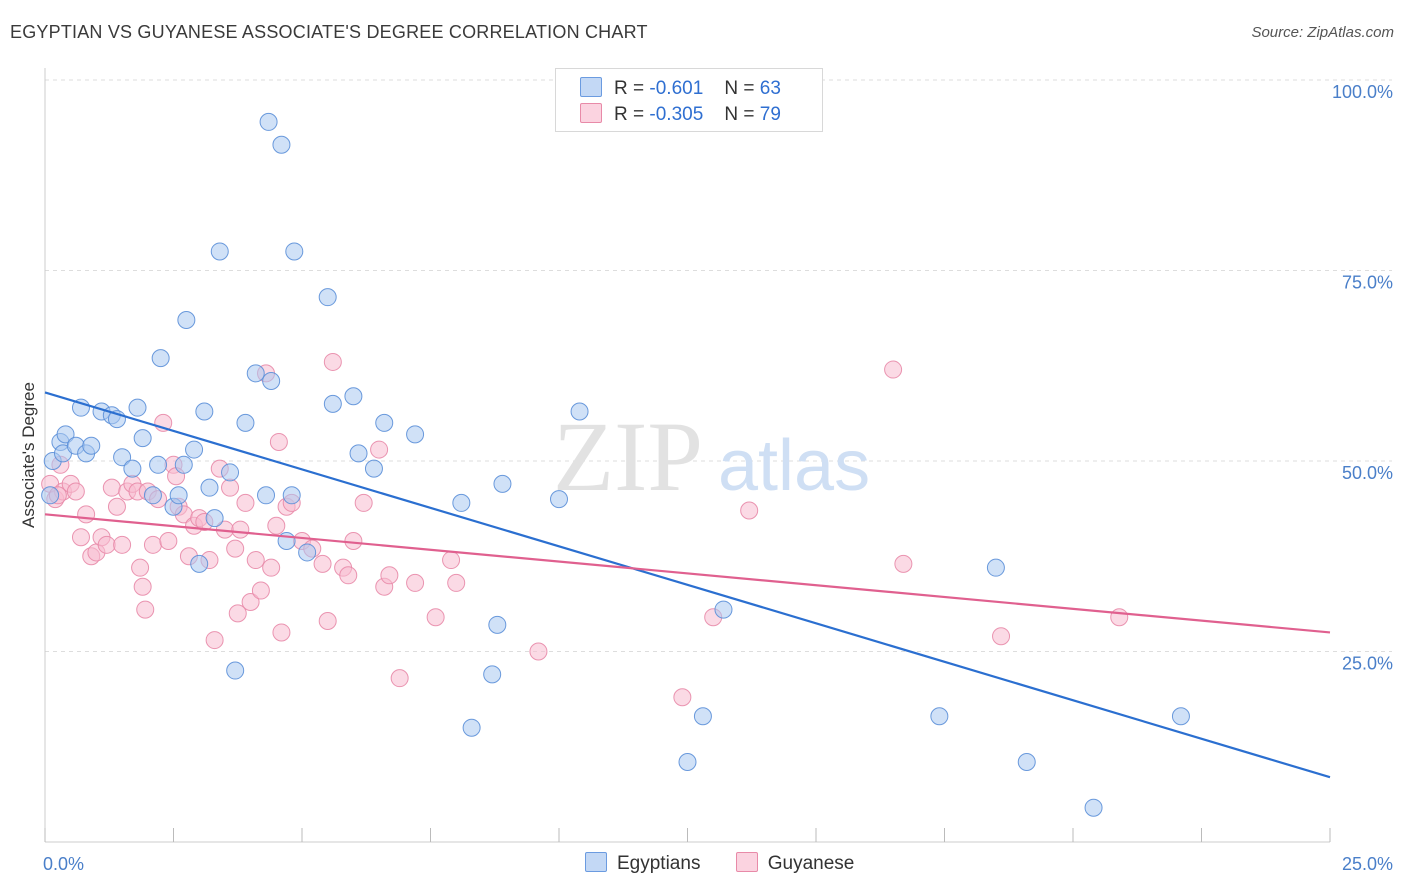 This screenshot has width=1406, height=892. I want to click on n-value: 79, so click(770, 114).